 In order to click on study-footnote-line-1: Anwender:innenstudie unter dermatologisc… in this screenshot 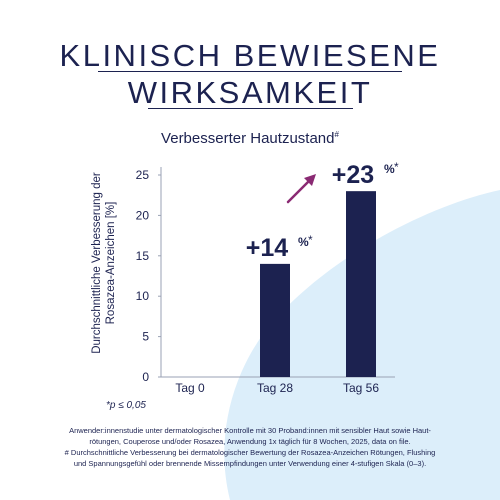, I will do `click(250, 430)`.